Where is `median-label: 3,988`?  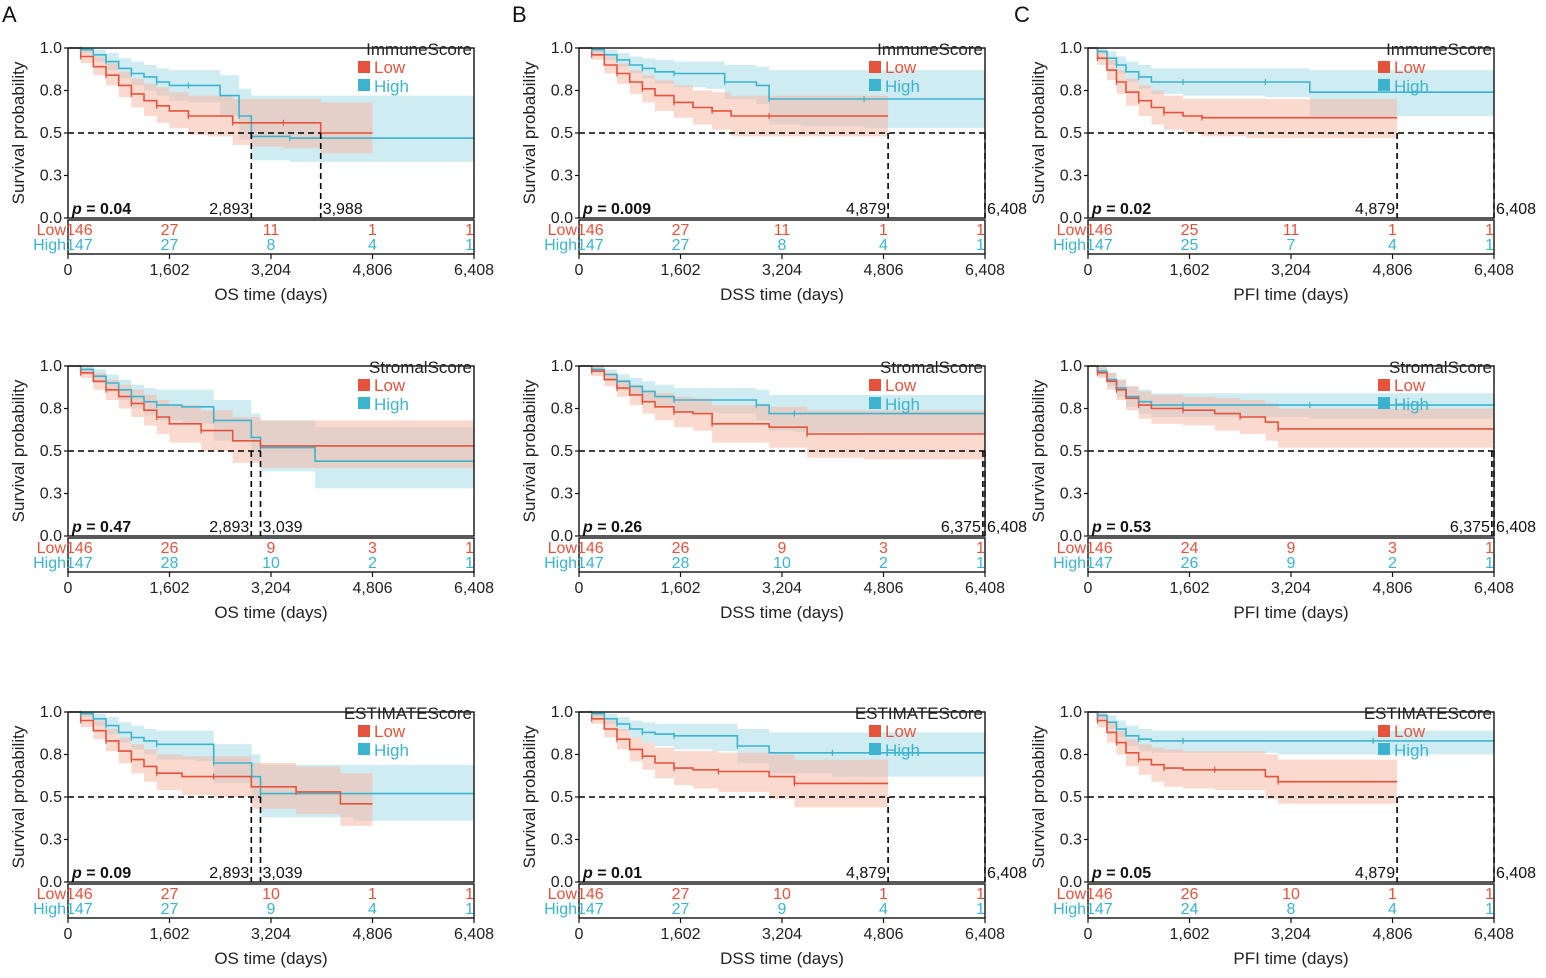
median-label: 3,988 is located at coordinates (343, 209).